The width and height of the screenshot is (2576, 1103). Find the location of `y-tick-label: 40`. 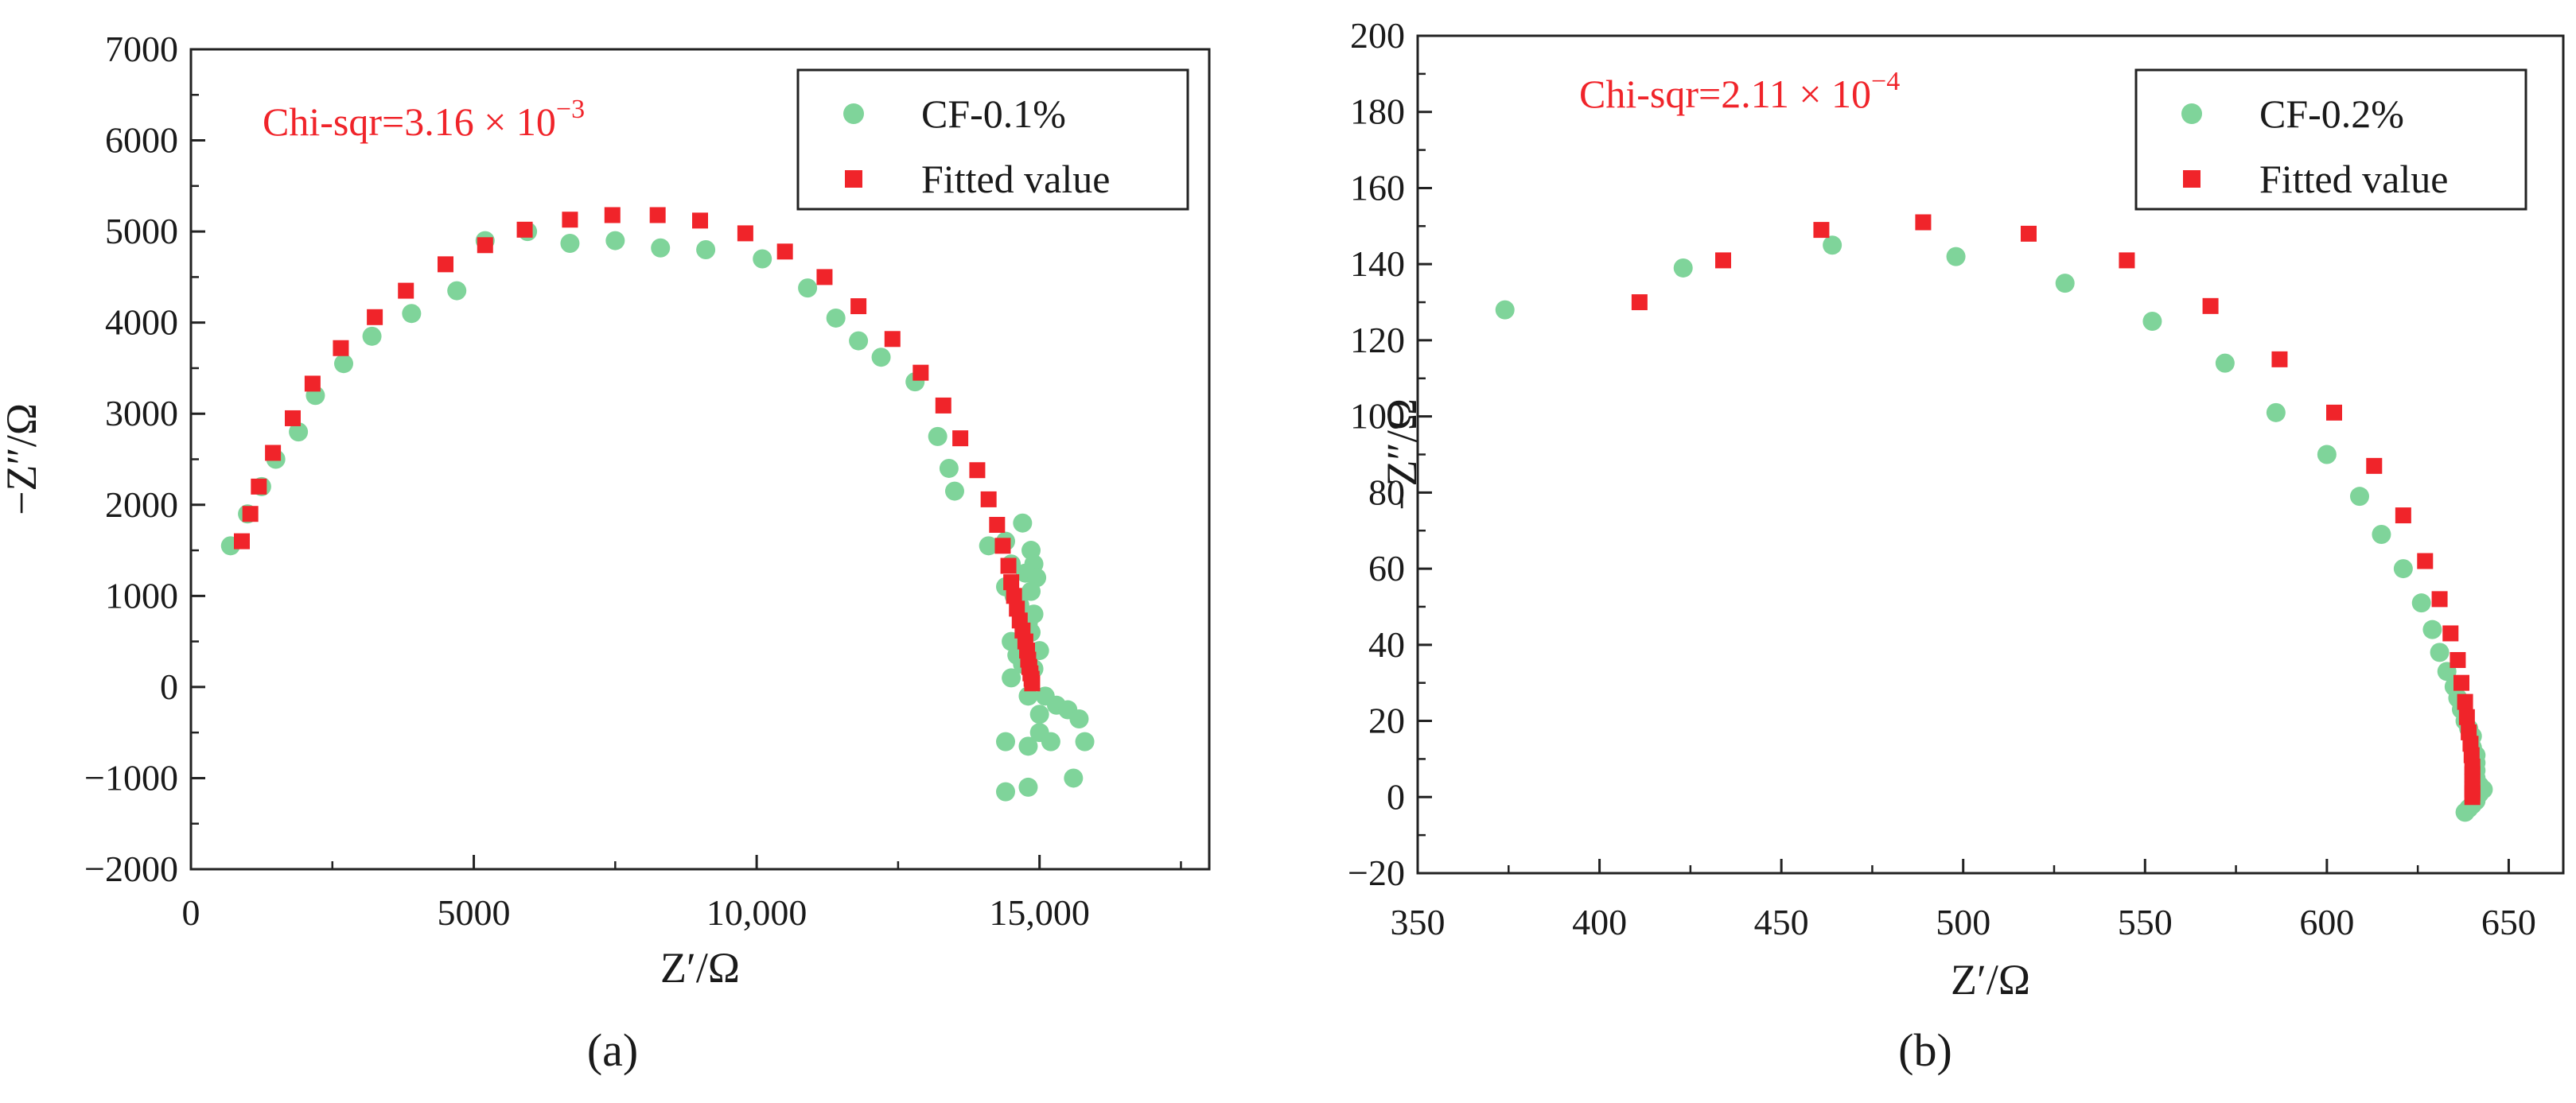

y-tick-label: 40 is located at coordinates (1387, 644).